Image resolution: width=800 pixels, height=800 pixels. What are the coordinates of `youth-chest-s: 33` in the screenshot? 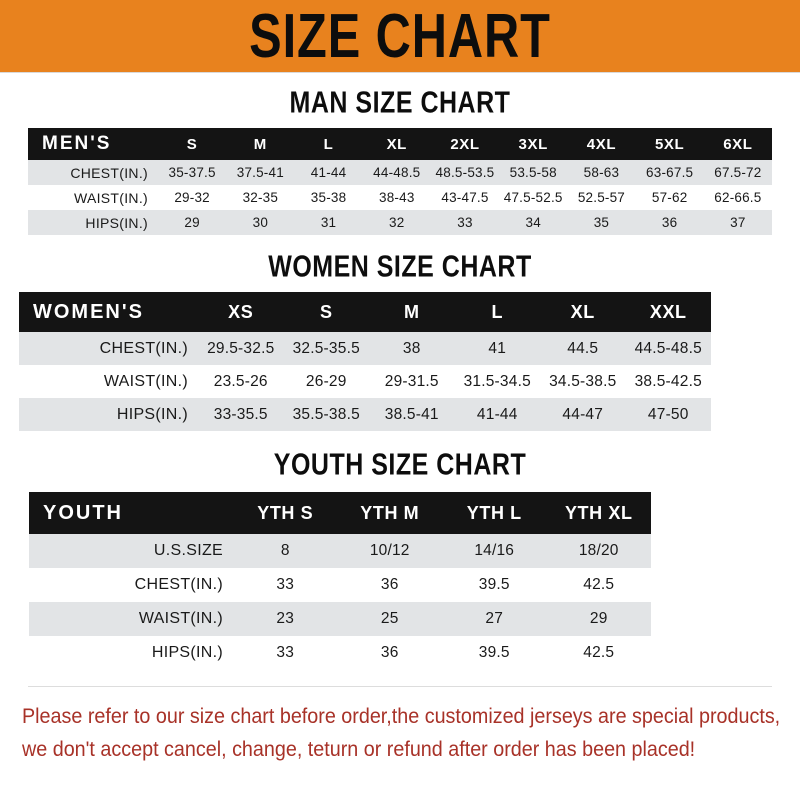 It's located at (285, 585).